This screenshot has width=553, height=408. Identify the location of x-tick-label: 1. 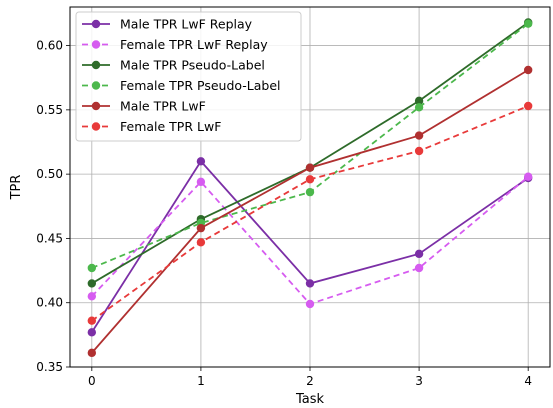
(201, 381).